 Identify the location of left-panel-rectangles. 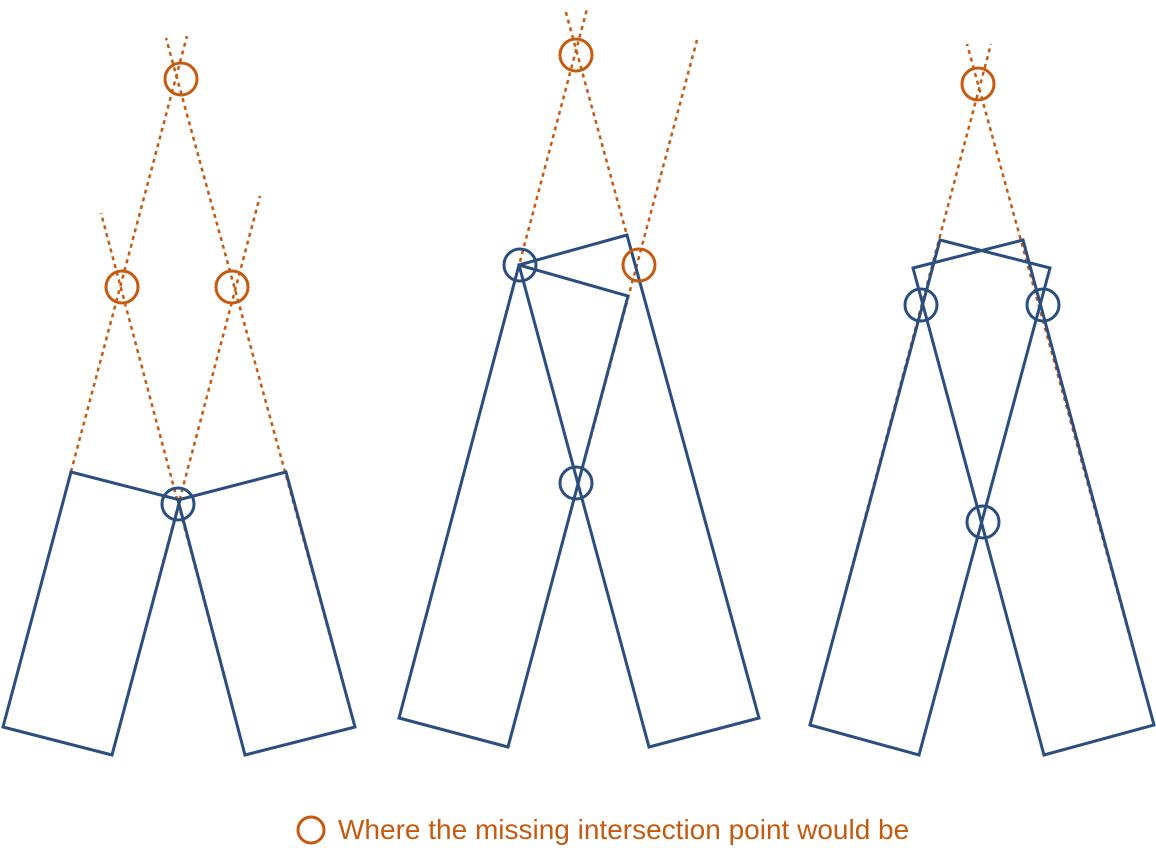
(179, 613).